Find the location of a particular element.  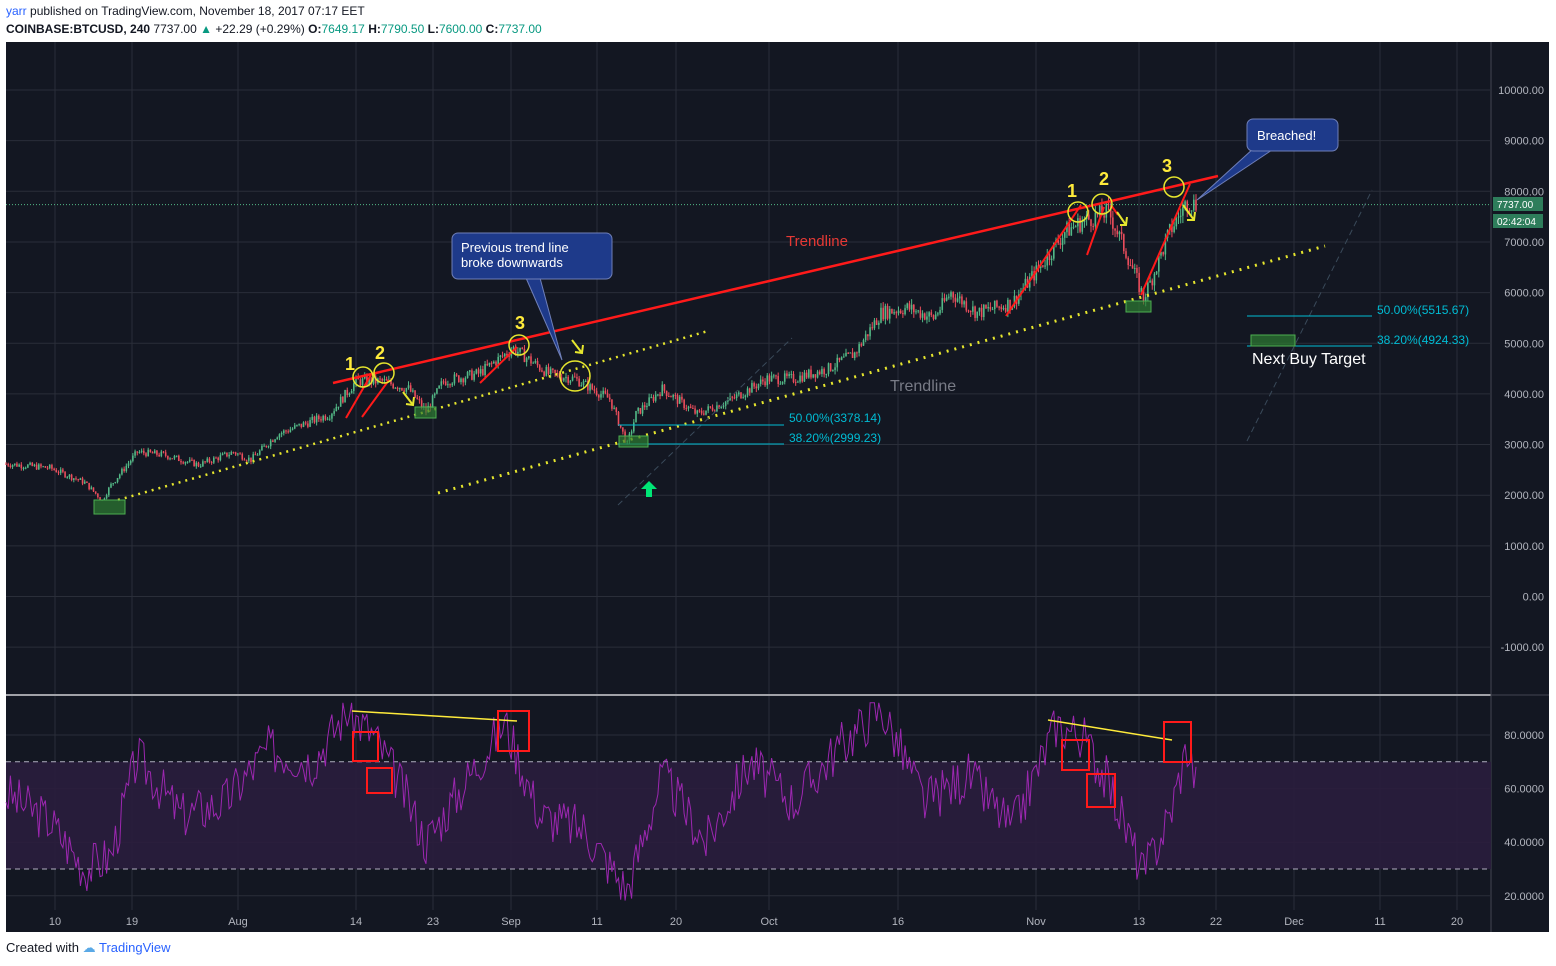

open-value: 7649.17 is located at coordinates (343, 29).